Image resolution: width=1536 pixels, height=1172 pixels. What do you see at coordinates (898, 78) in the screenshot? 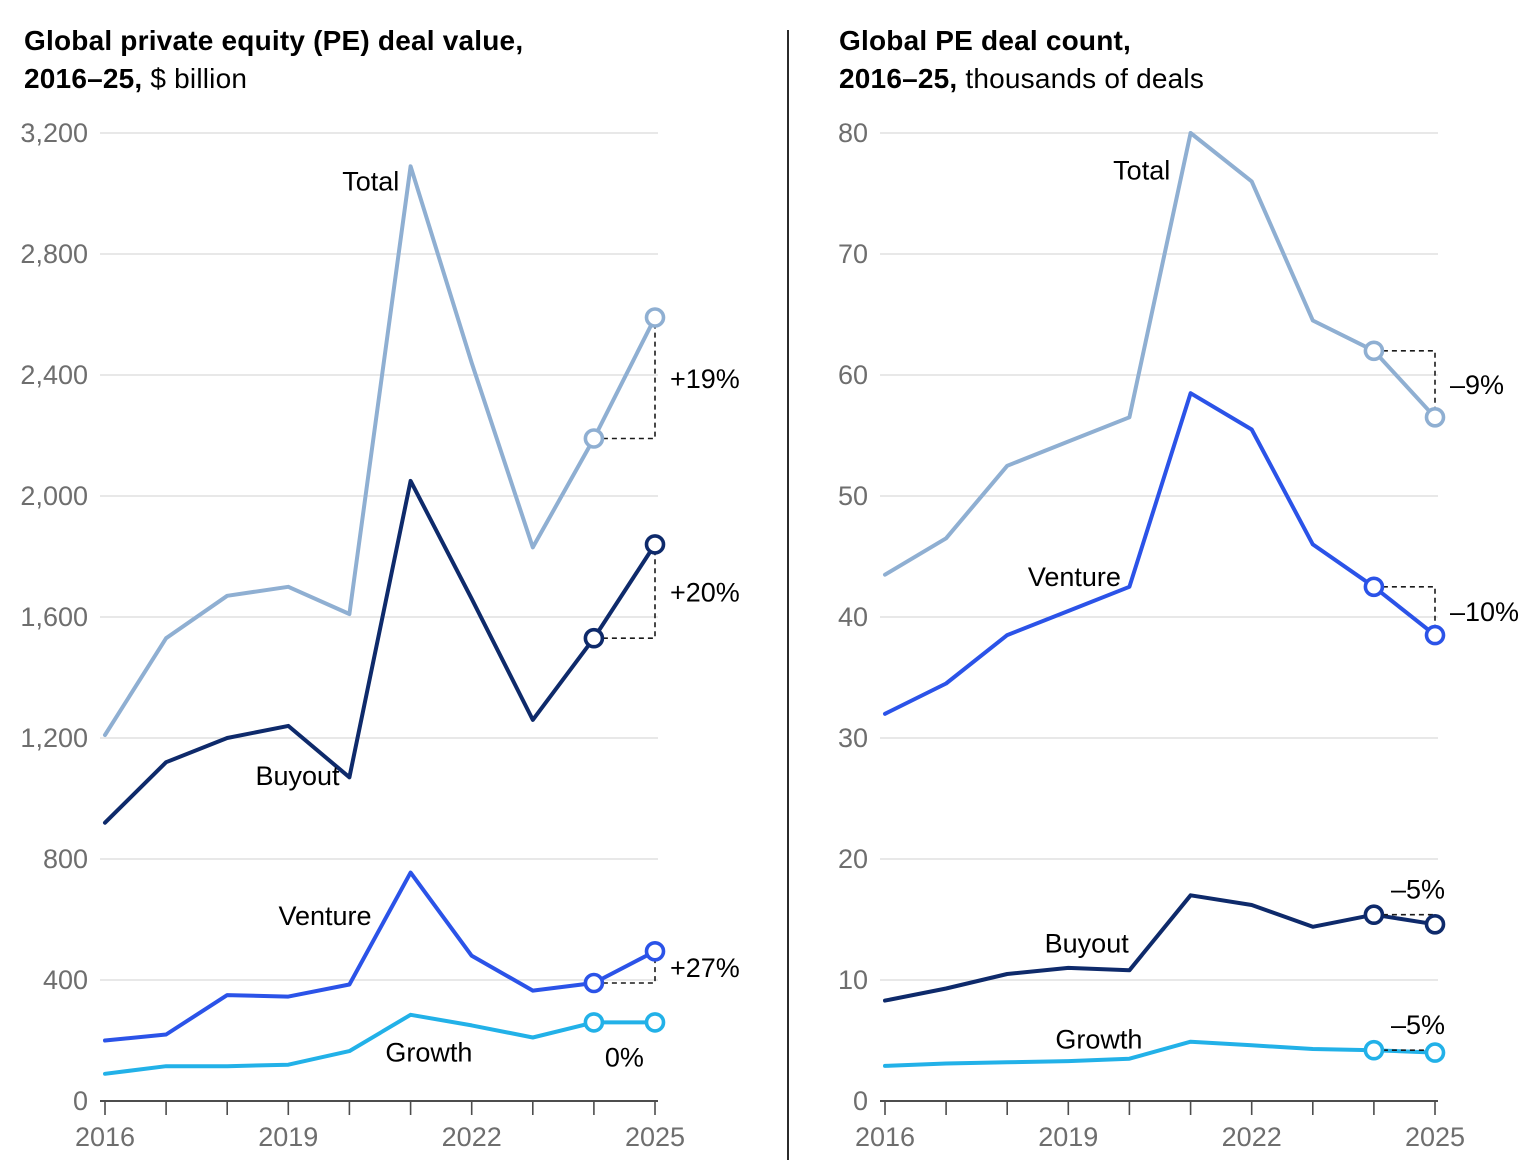
I see `right-chart-title-period: 2016–25,` at bounding box center [898, 78].